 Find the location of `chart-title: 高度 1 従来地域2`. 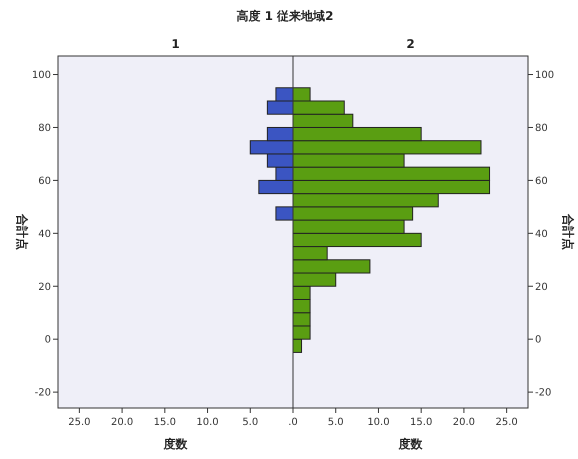

chart-title: 高度 1 従来地域2 is located at coordinates (285, 16).